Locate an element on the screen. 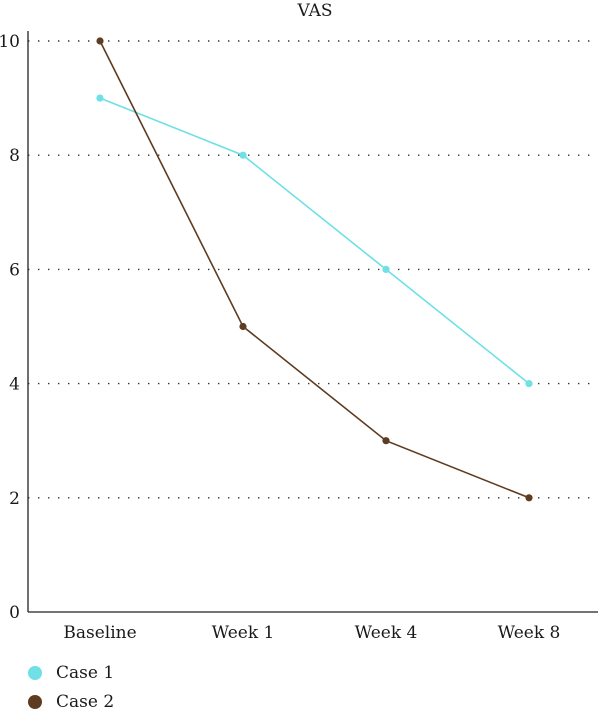  y-axis-ticks: 0 2 4 6 8 10 is located at coordinates (10, 327).